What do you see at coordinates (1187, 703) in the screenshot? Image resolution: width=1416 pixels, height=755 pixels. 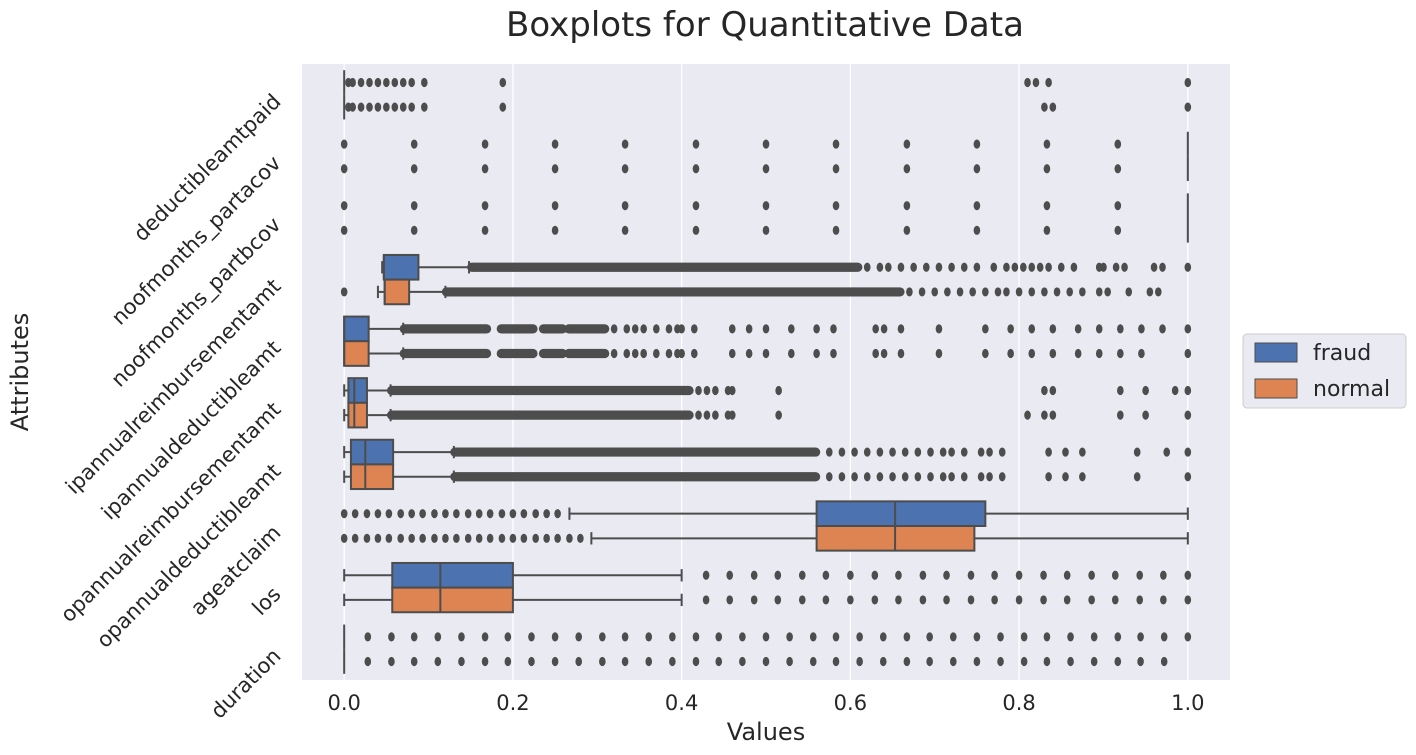 I see `x-tick-label: 1.0` at bounding box center [1187, 703].